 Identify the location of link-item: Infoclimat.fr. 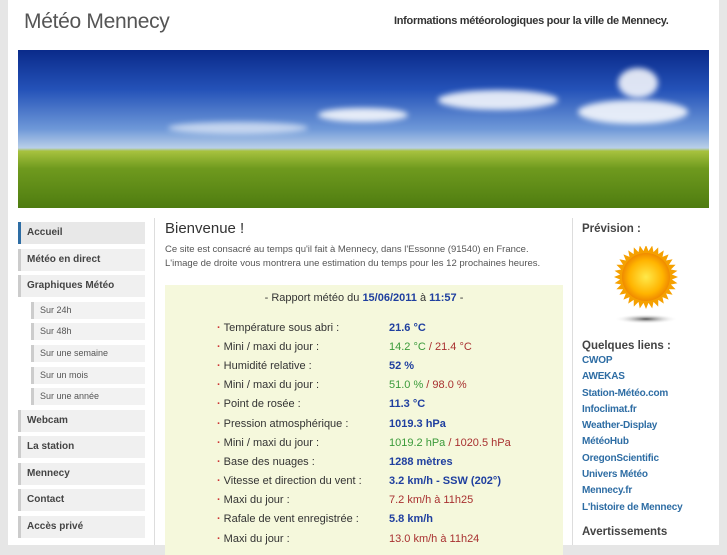
(609, 409).